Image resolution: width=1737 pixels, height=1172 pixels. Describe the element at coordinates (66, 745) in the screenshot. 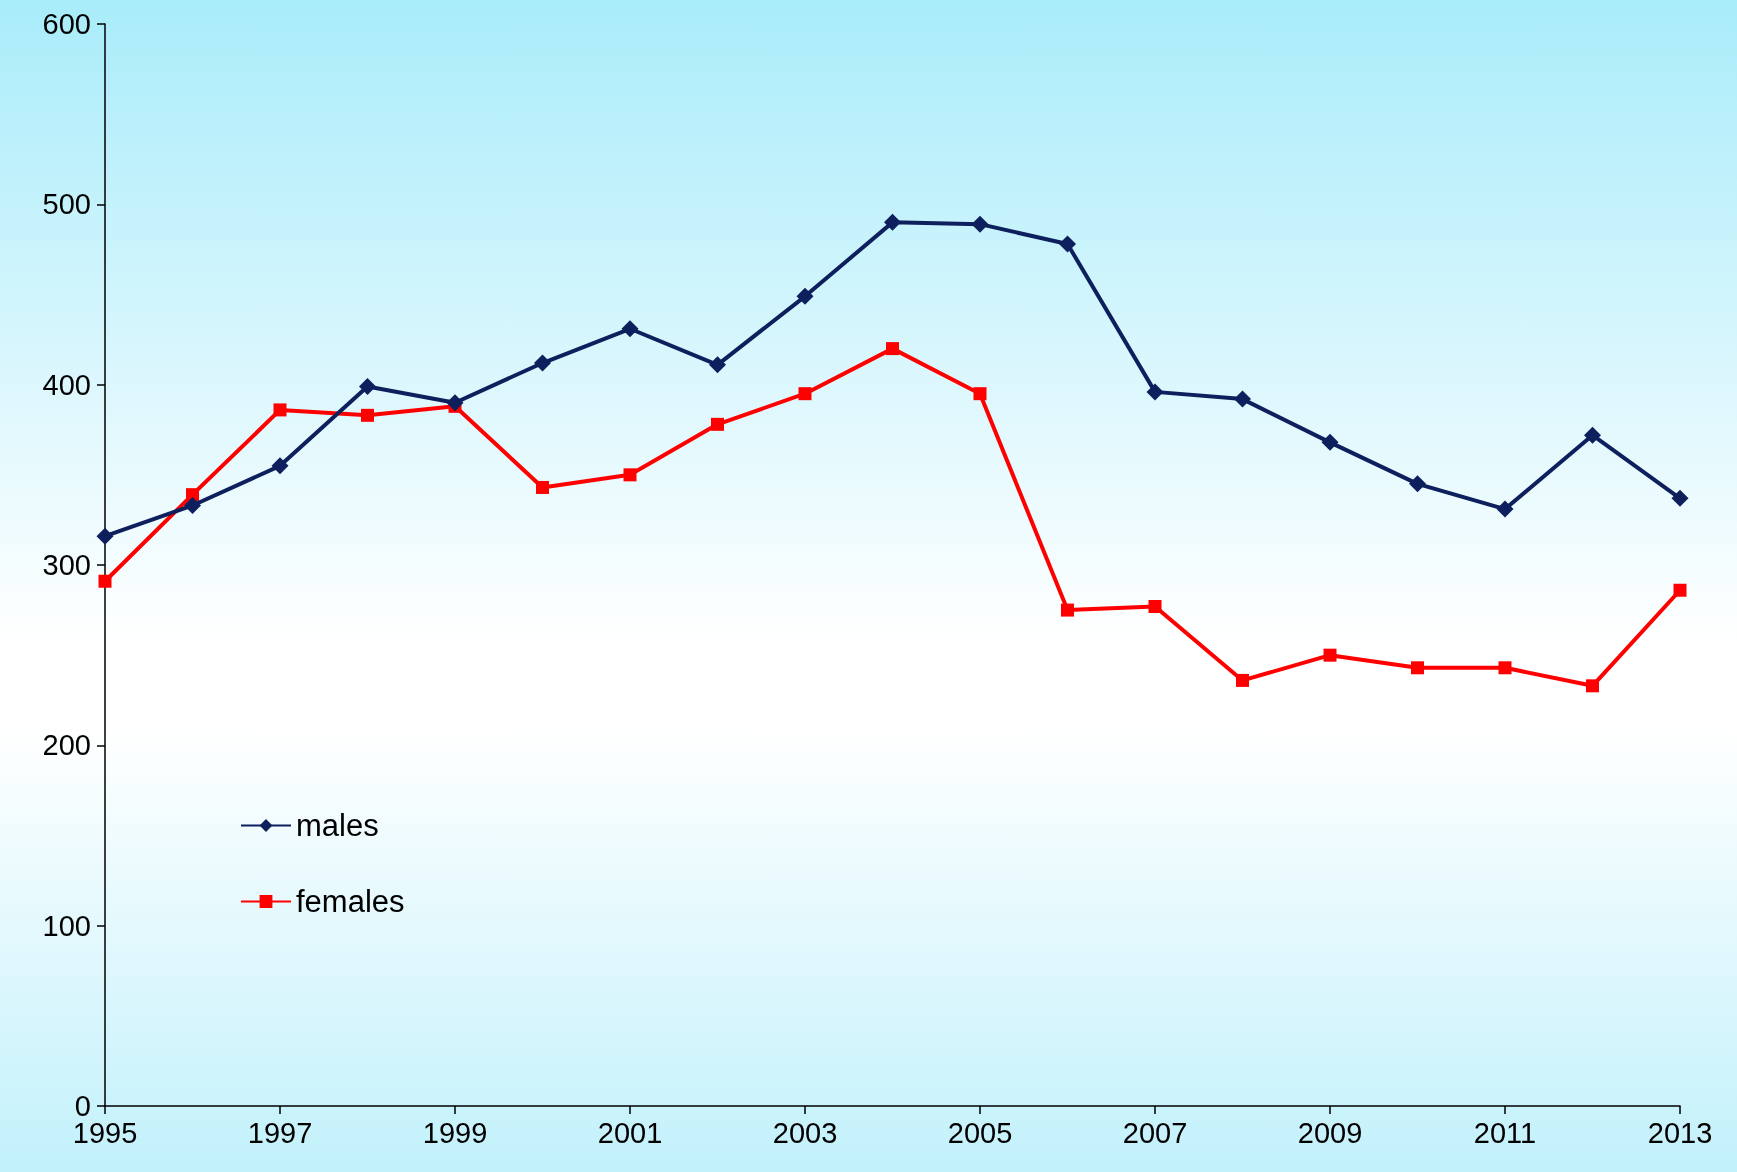

I see `y-tick-label: 200` at that location.